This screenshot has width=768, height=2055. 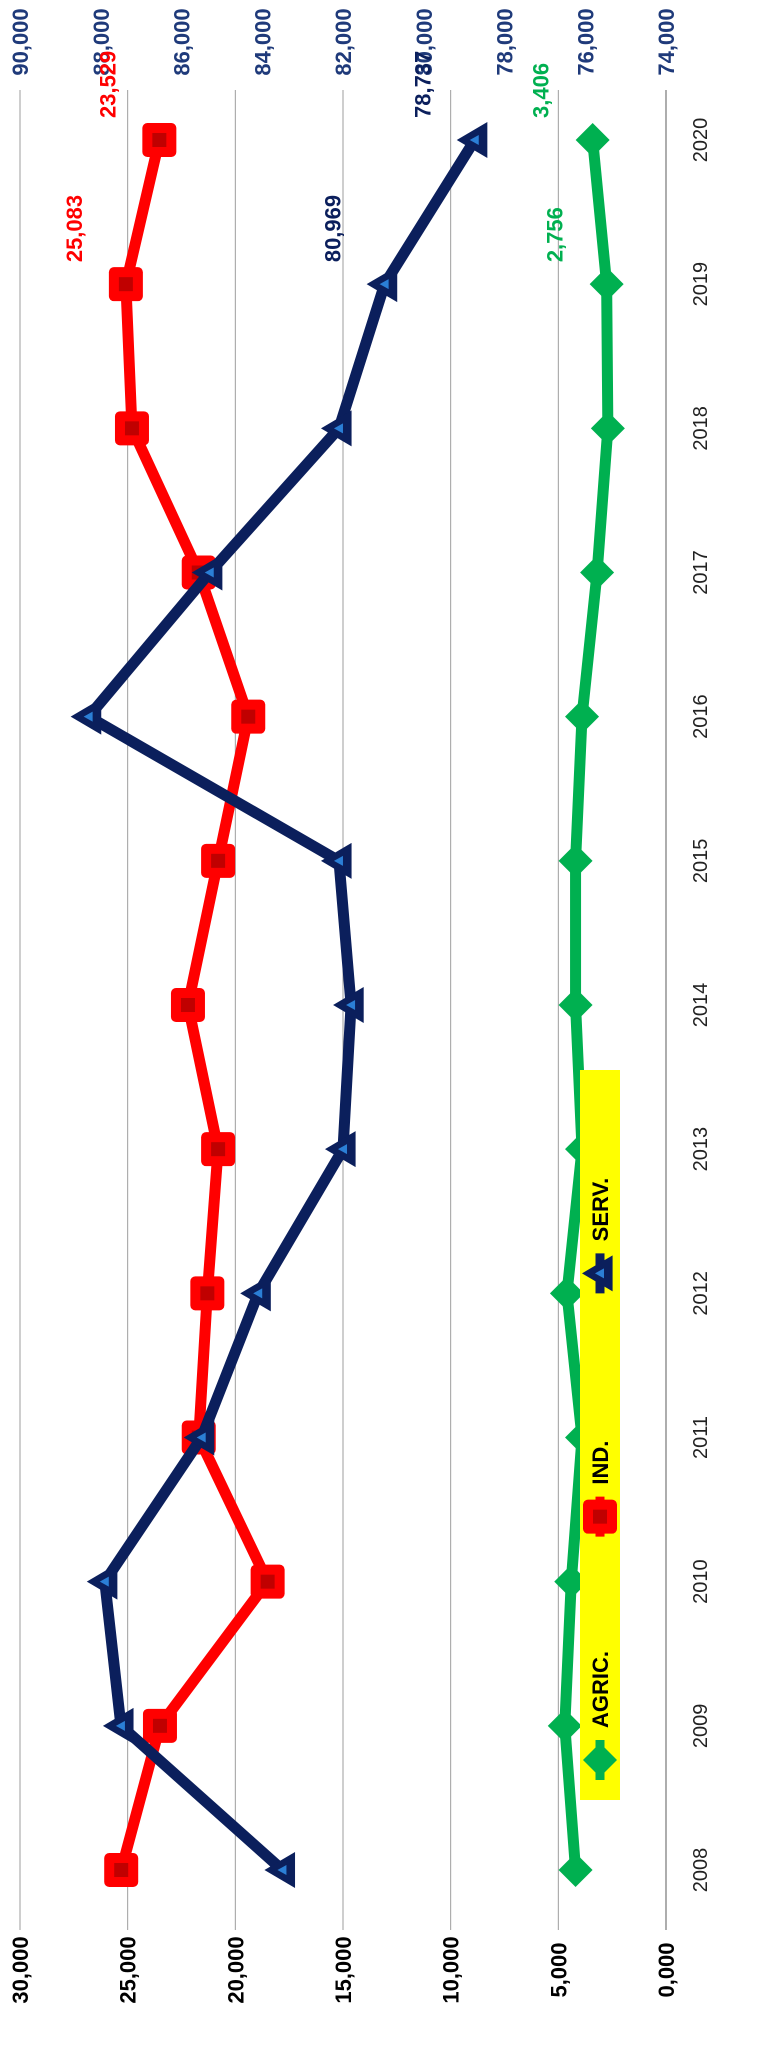 I want to click on data-label: 25,083, so click(x=74, y=228).